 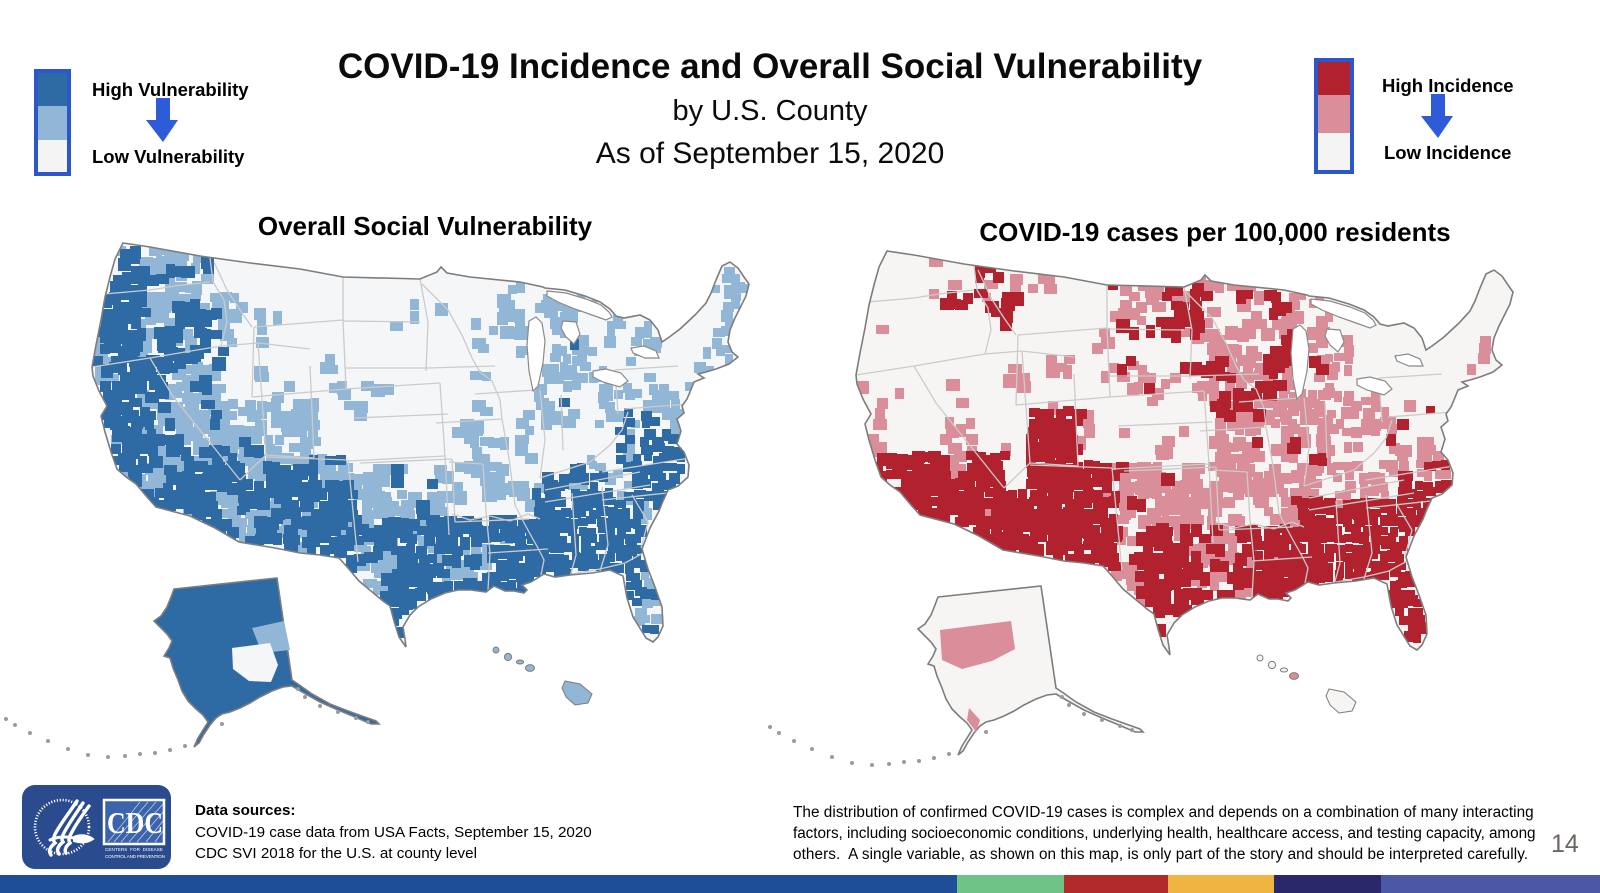 What do you see at coordinates (135, 856) in the screenshot?
I see `svg-text: CONTROL AND PREVENTION` at bounding box center [135, 856].